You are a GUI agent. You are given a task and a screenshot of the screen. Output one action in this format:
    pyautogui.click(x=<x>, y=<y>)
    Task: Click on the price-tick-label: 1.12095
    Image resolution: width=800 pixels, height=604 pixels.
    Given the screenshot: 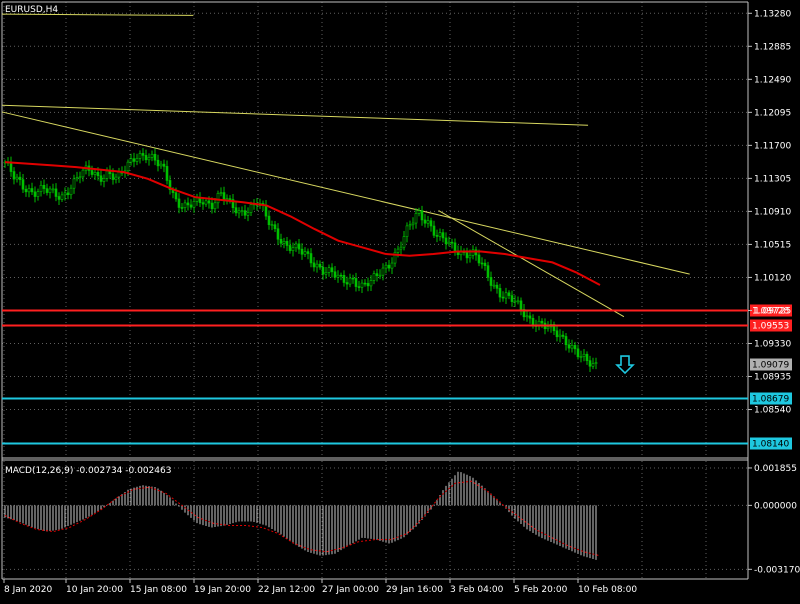 What is the action you would take?
    pyautogui.click(x=772, y=113)
    